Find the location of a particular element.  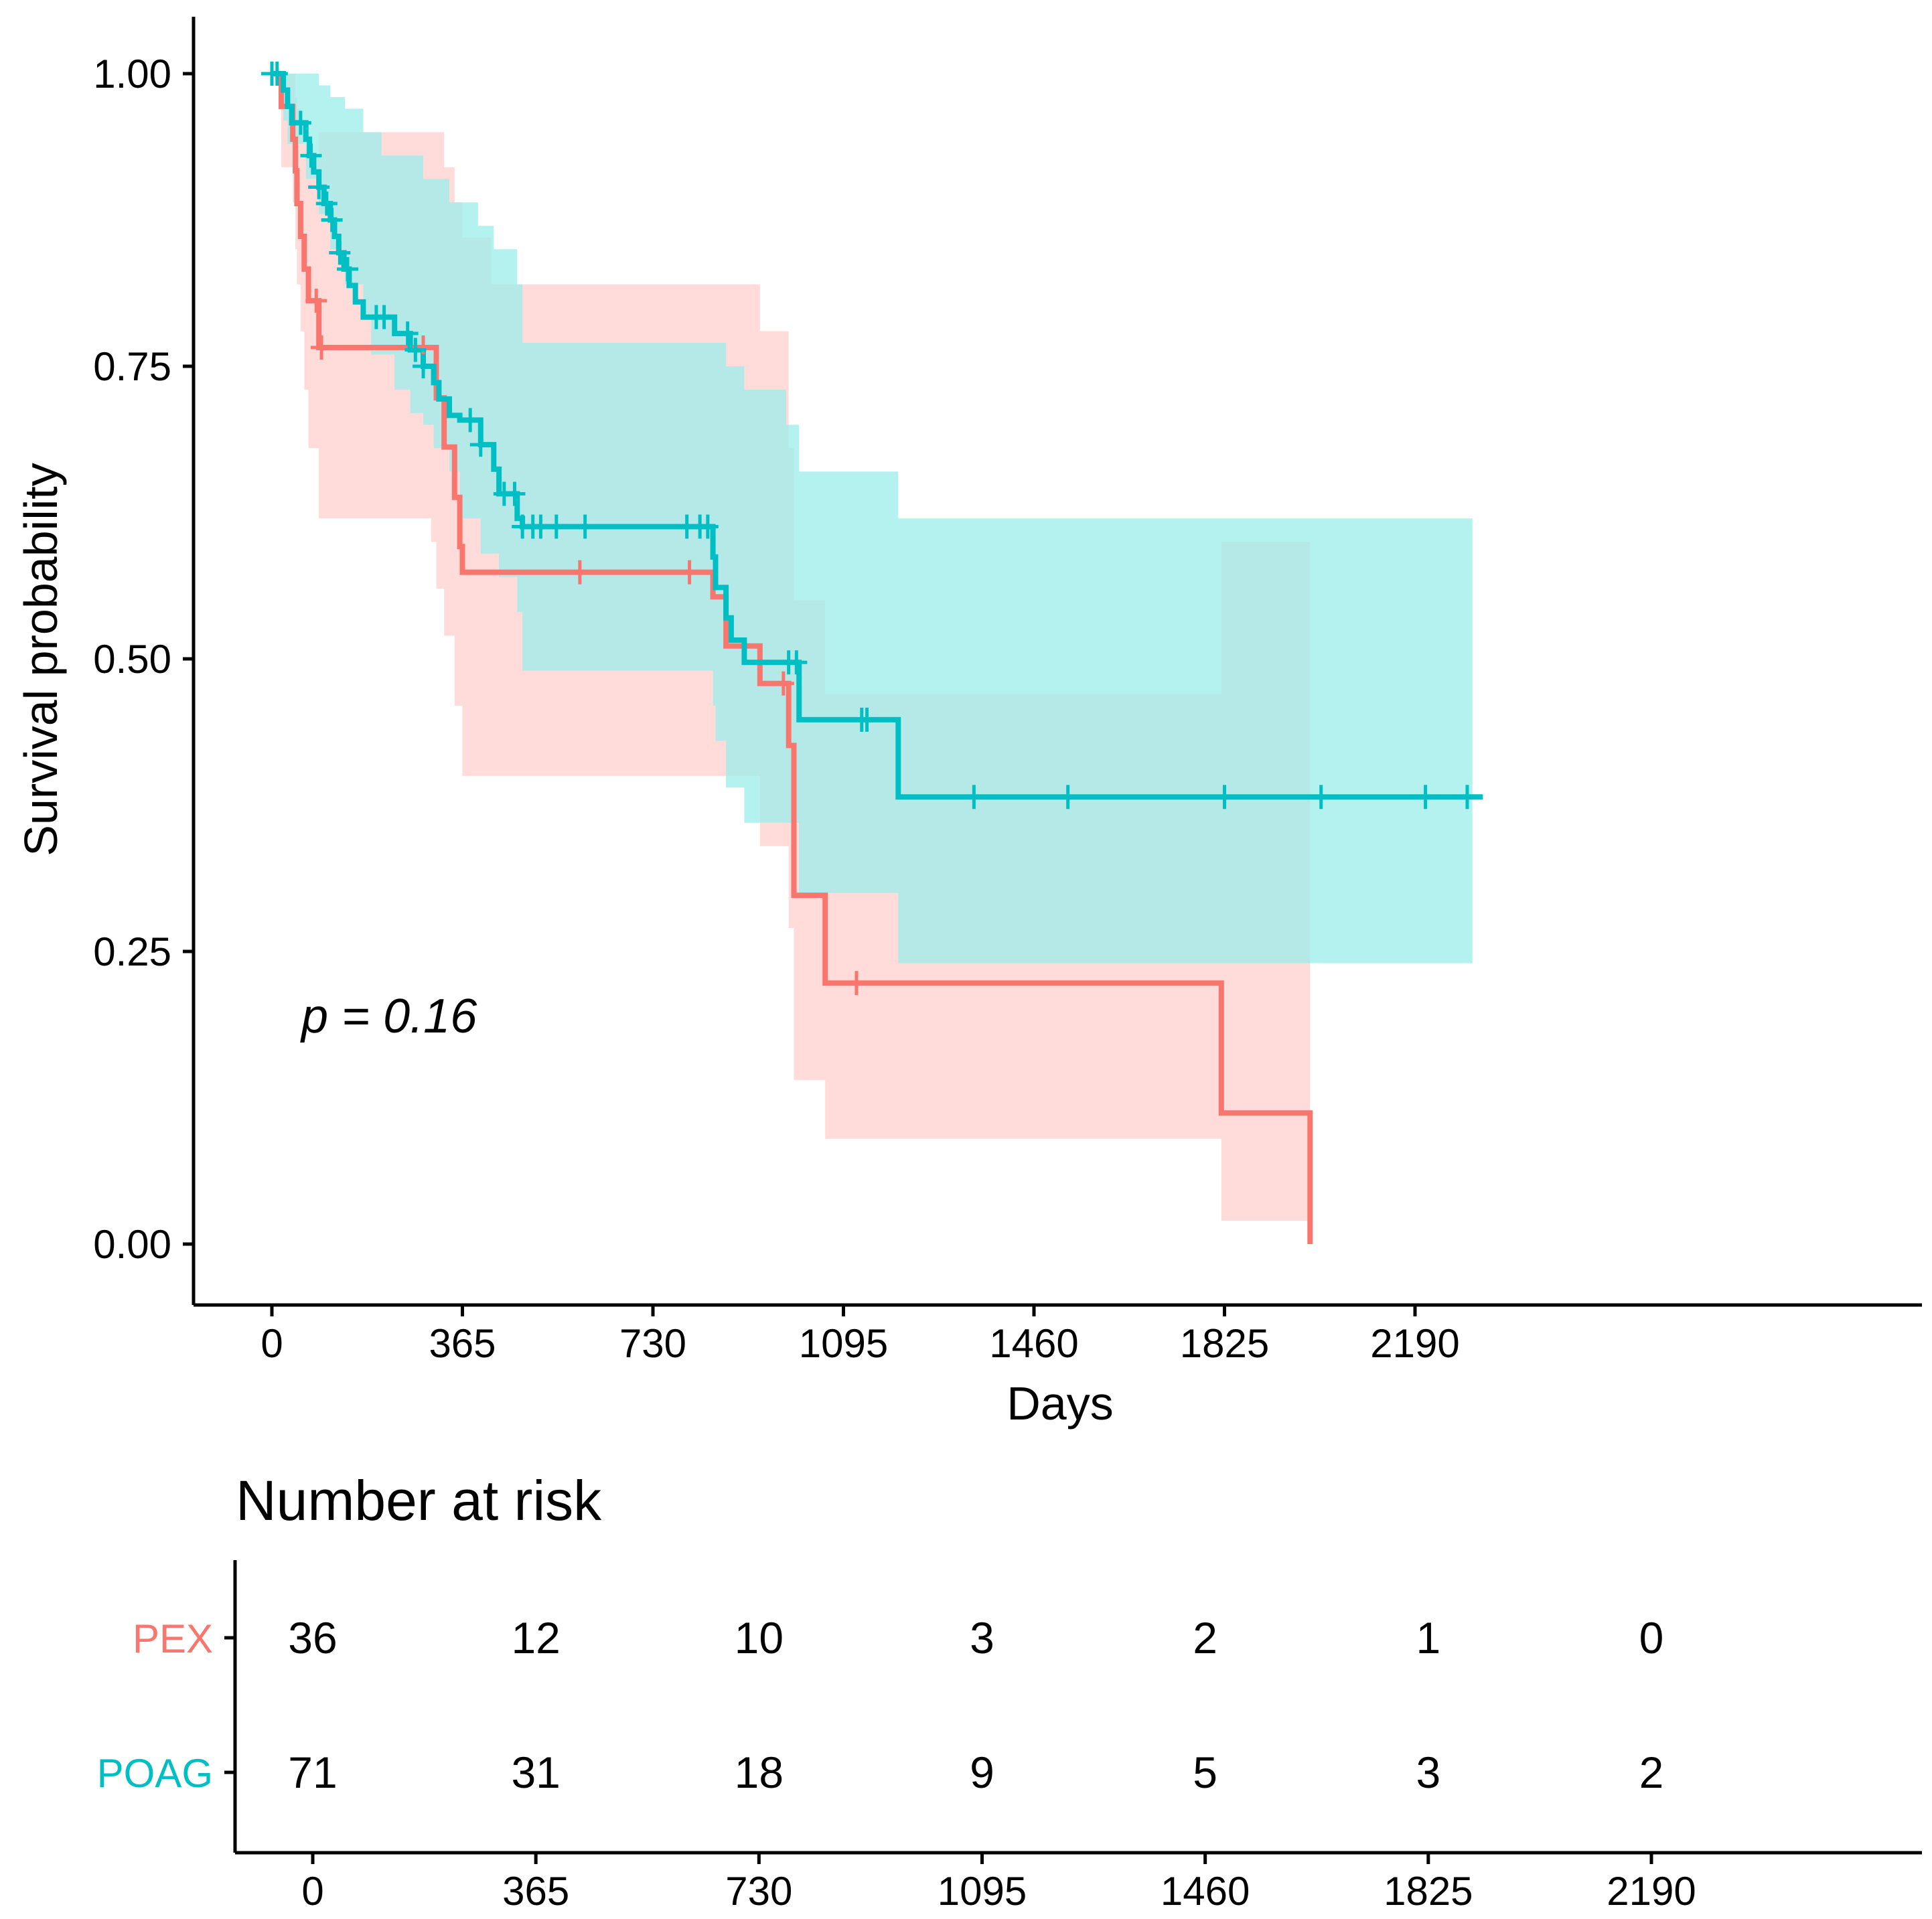

risk-count-pex: 10 is located at coordinates (759, 1638).